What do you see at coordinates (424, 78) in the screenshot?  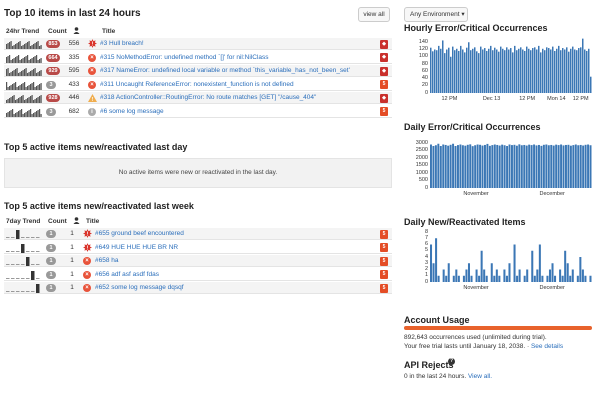 I see `y-tick-label: 40` at bounding box center [424, 78].